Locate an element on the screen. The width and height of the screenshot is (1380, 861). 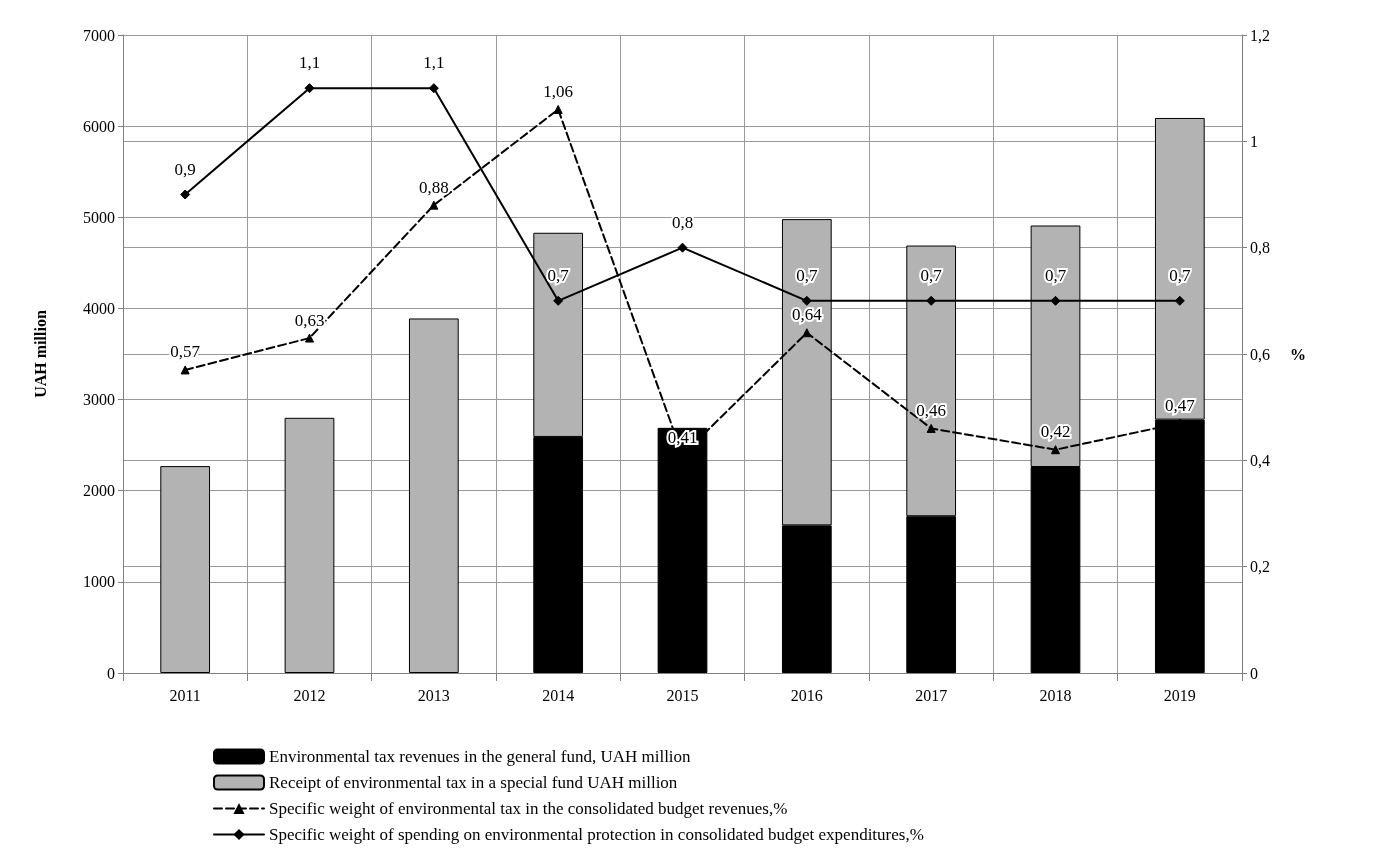
legend-label: Specific weight of spending on environmental protection in consolidated budget expenditures,% is located at coordinates (596, 834).